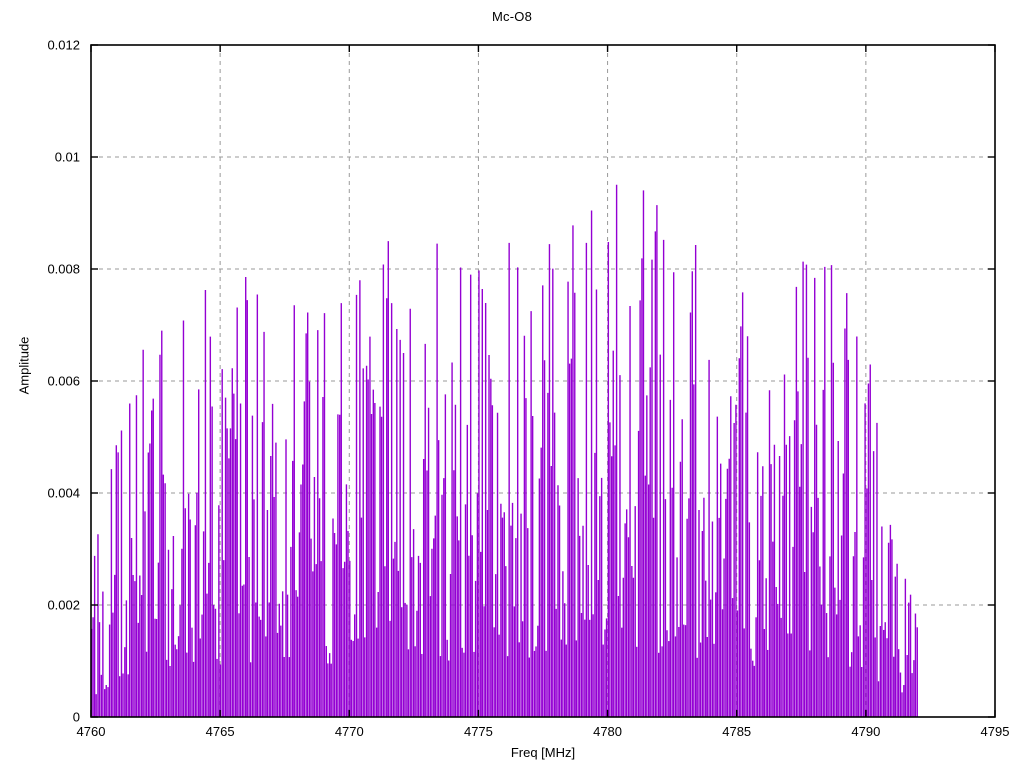 This screenshot has width=1024, height=768. I want to click on y-tick-label: 0.012, so click(63, 45).